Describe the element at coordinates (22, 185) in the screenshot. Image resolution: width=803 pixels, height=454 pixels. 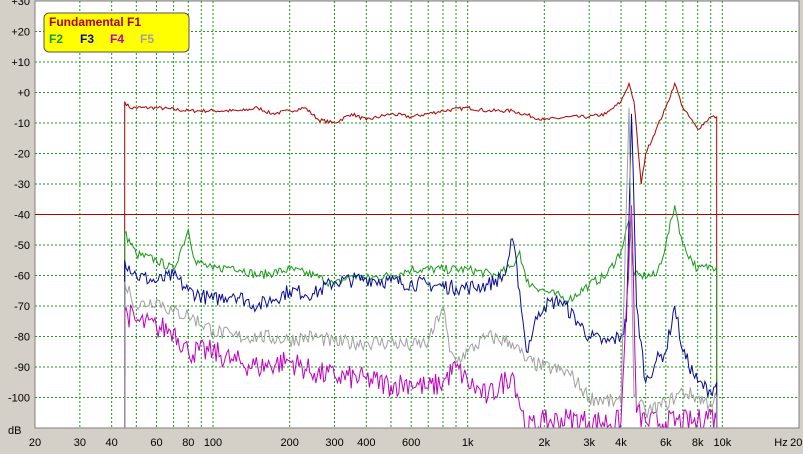
I see `y-tick-label: -30` at that location.